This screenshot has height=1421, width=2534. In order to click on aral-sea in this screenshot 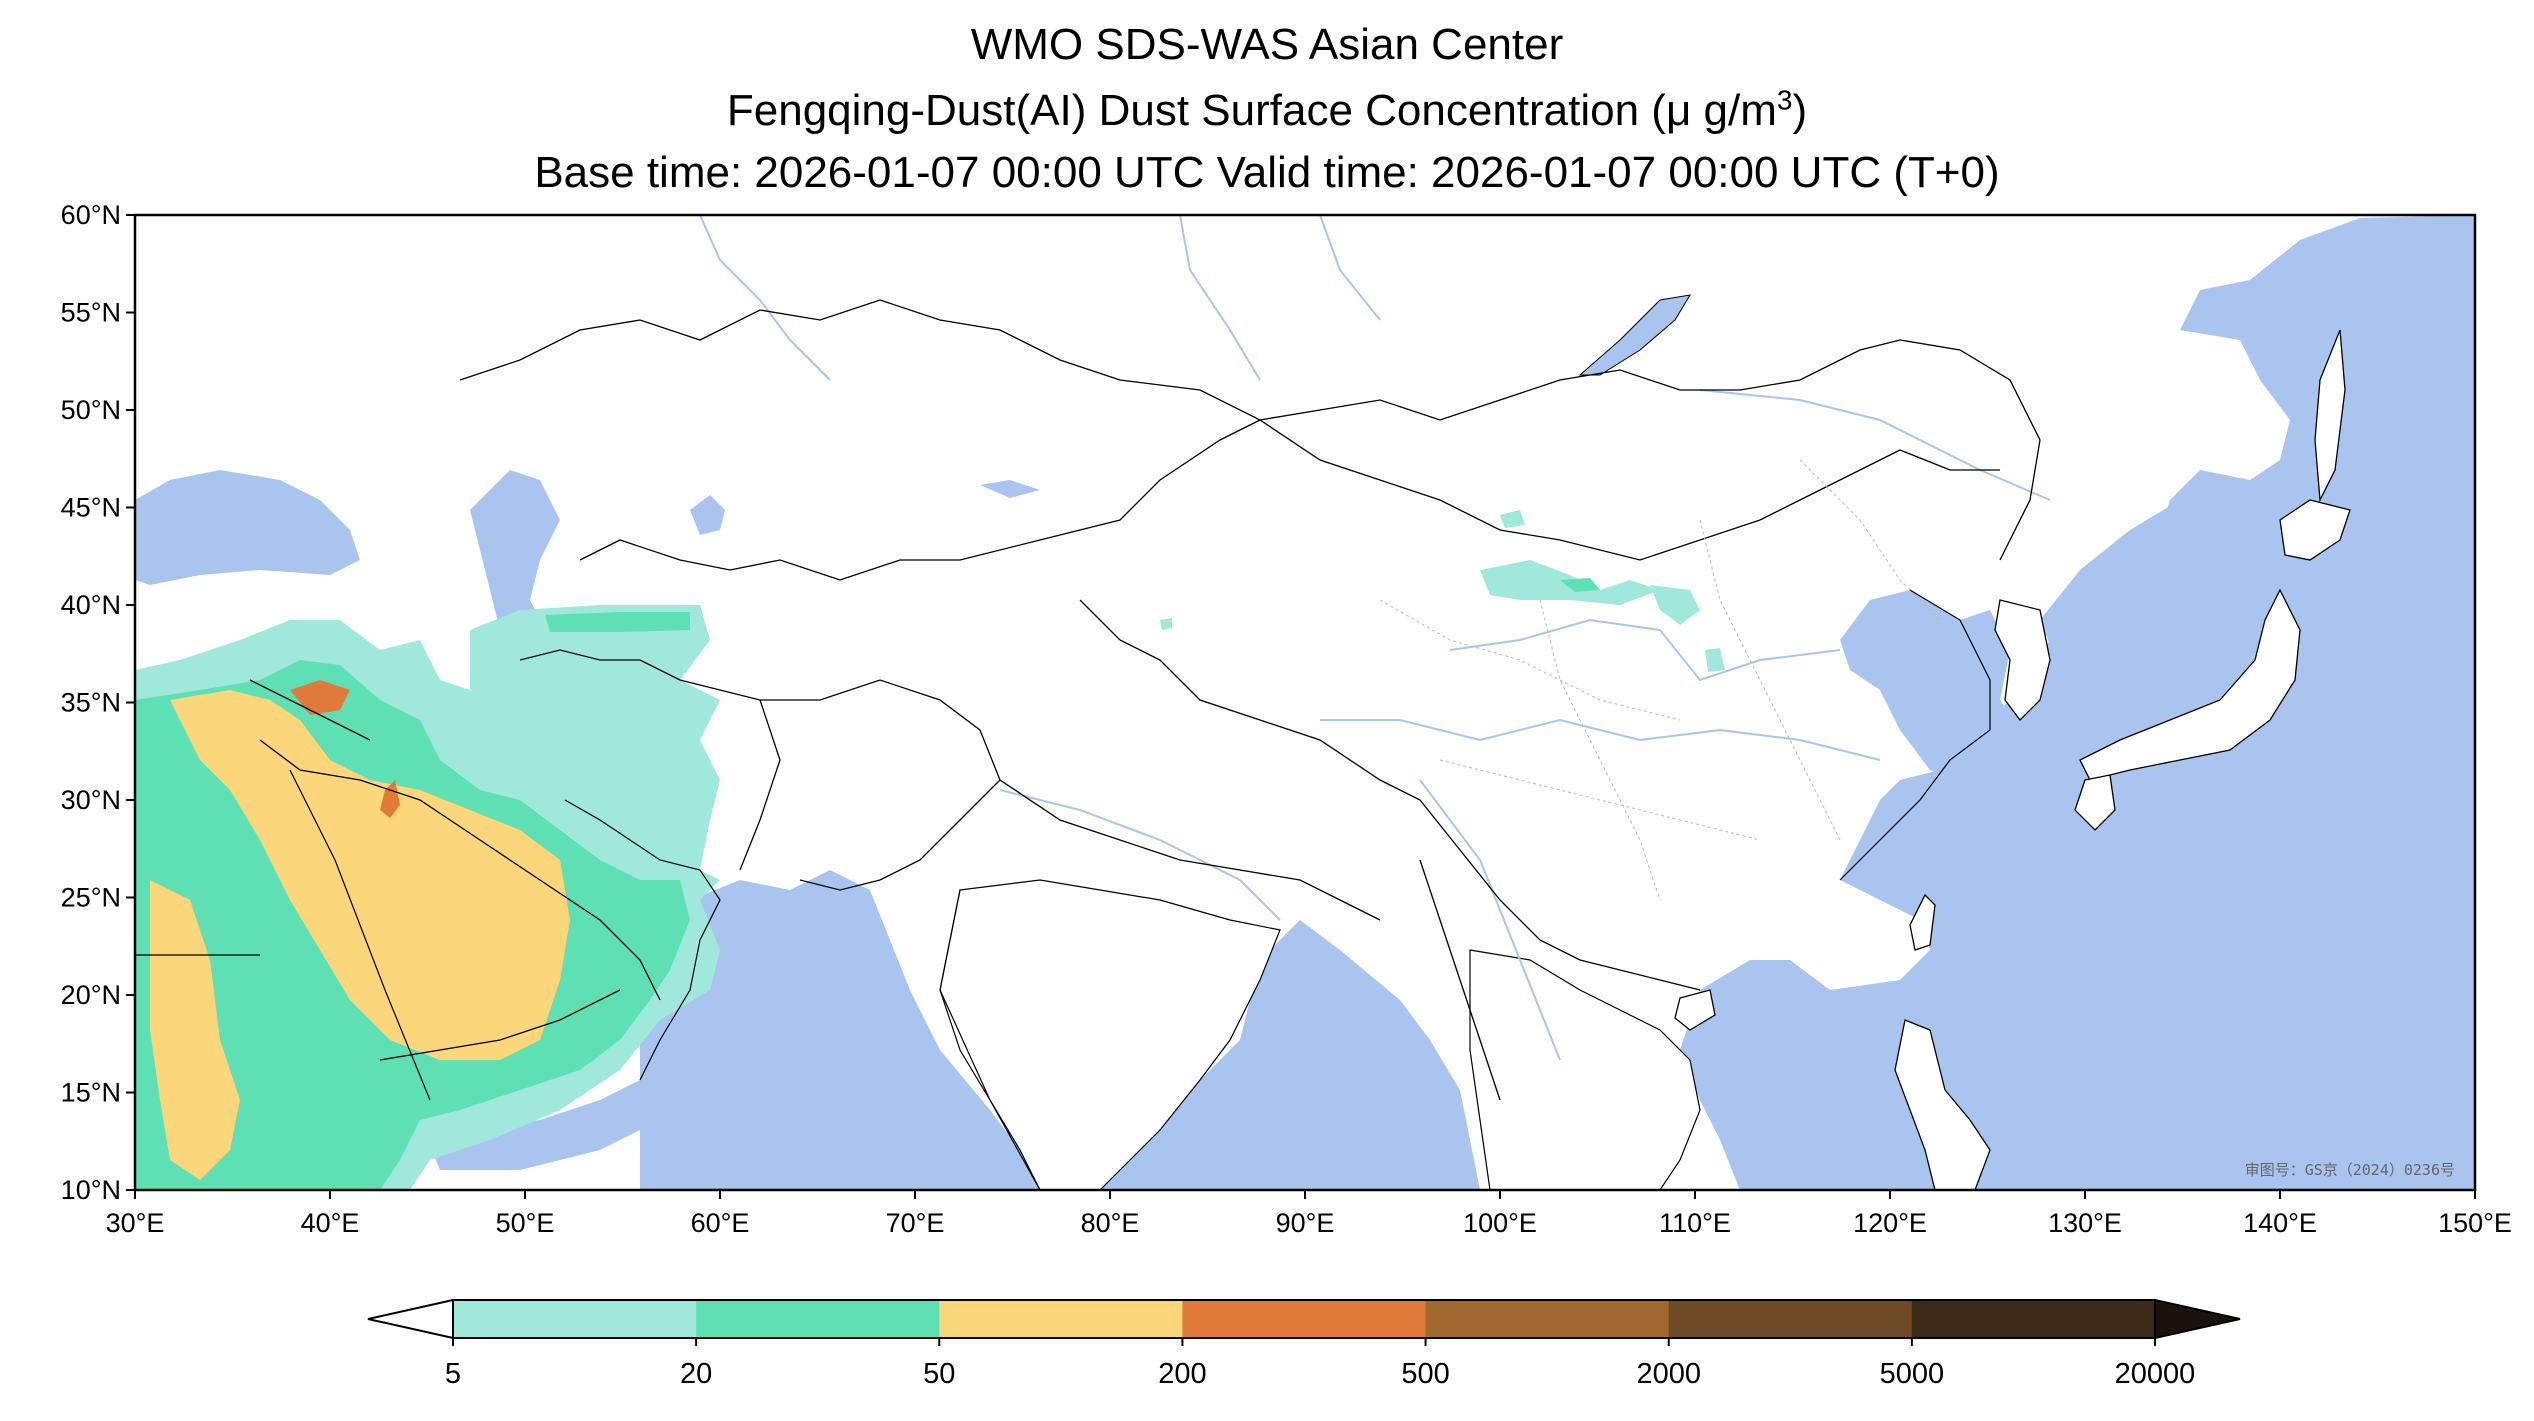, I will do `click(707, 515)`.